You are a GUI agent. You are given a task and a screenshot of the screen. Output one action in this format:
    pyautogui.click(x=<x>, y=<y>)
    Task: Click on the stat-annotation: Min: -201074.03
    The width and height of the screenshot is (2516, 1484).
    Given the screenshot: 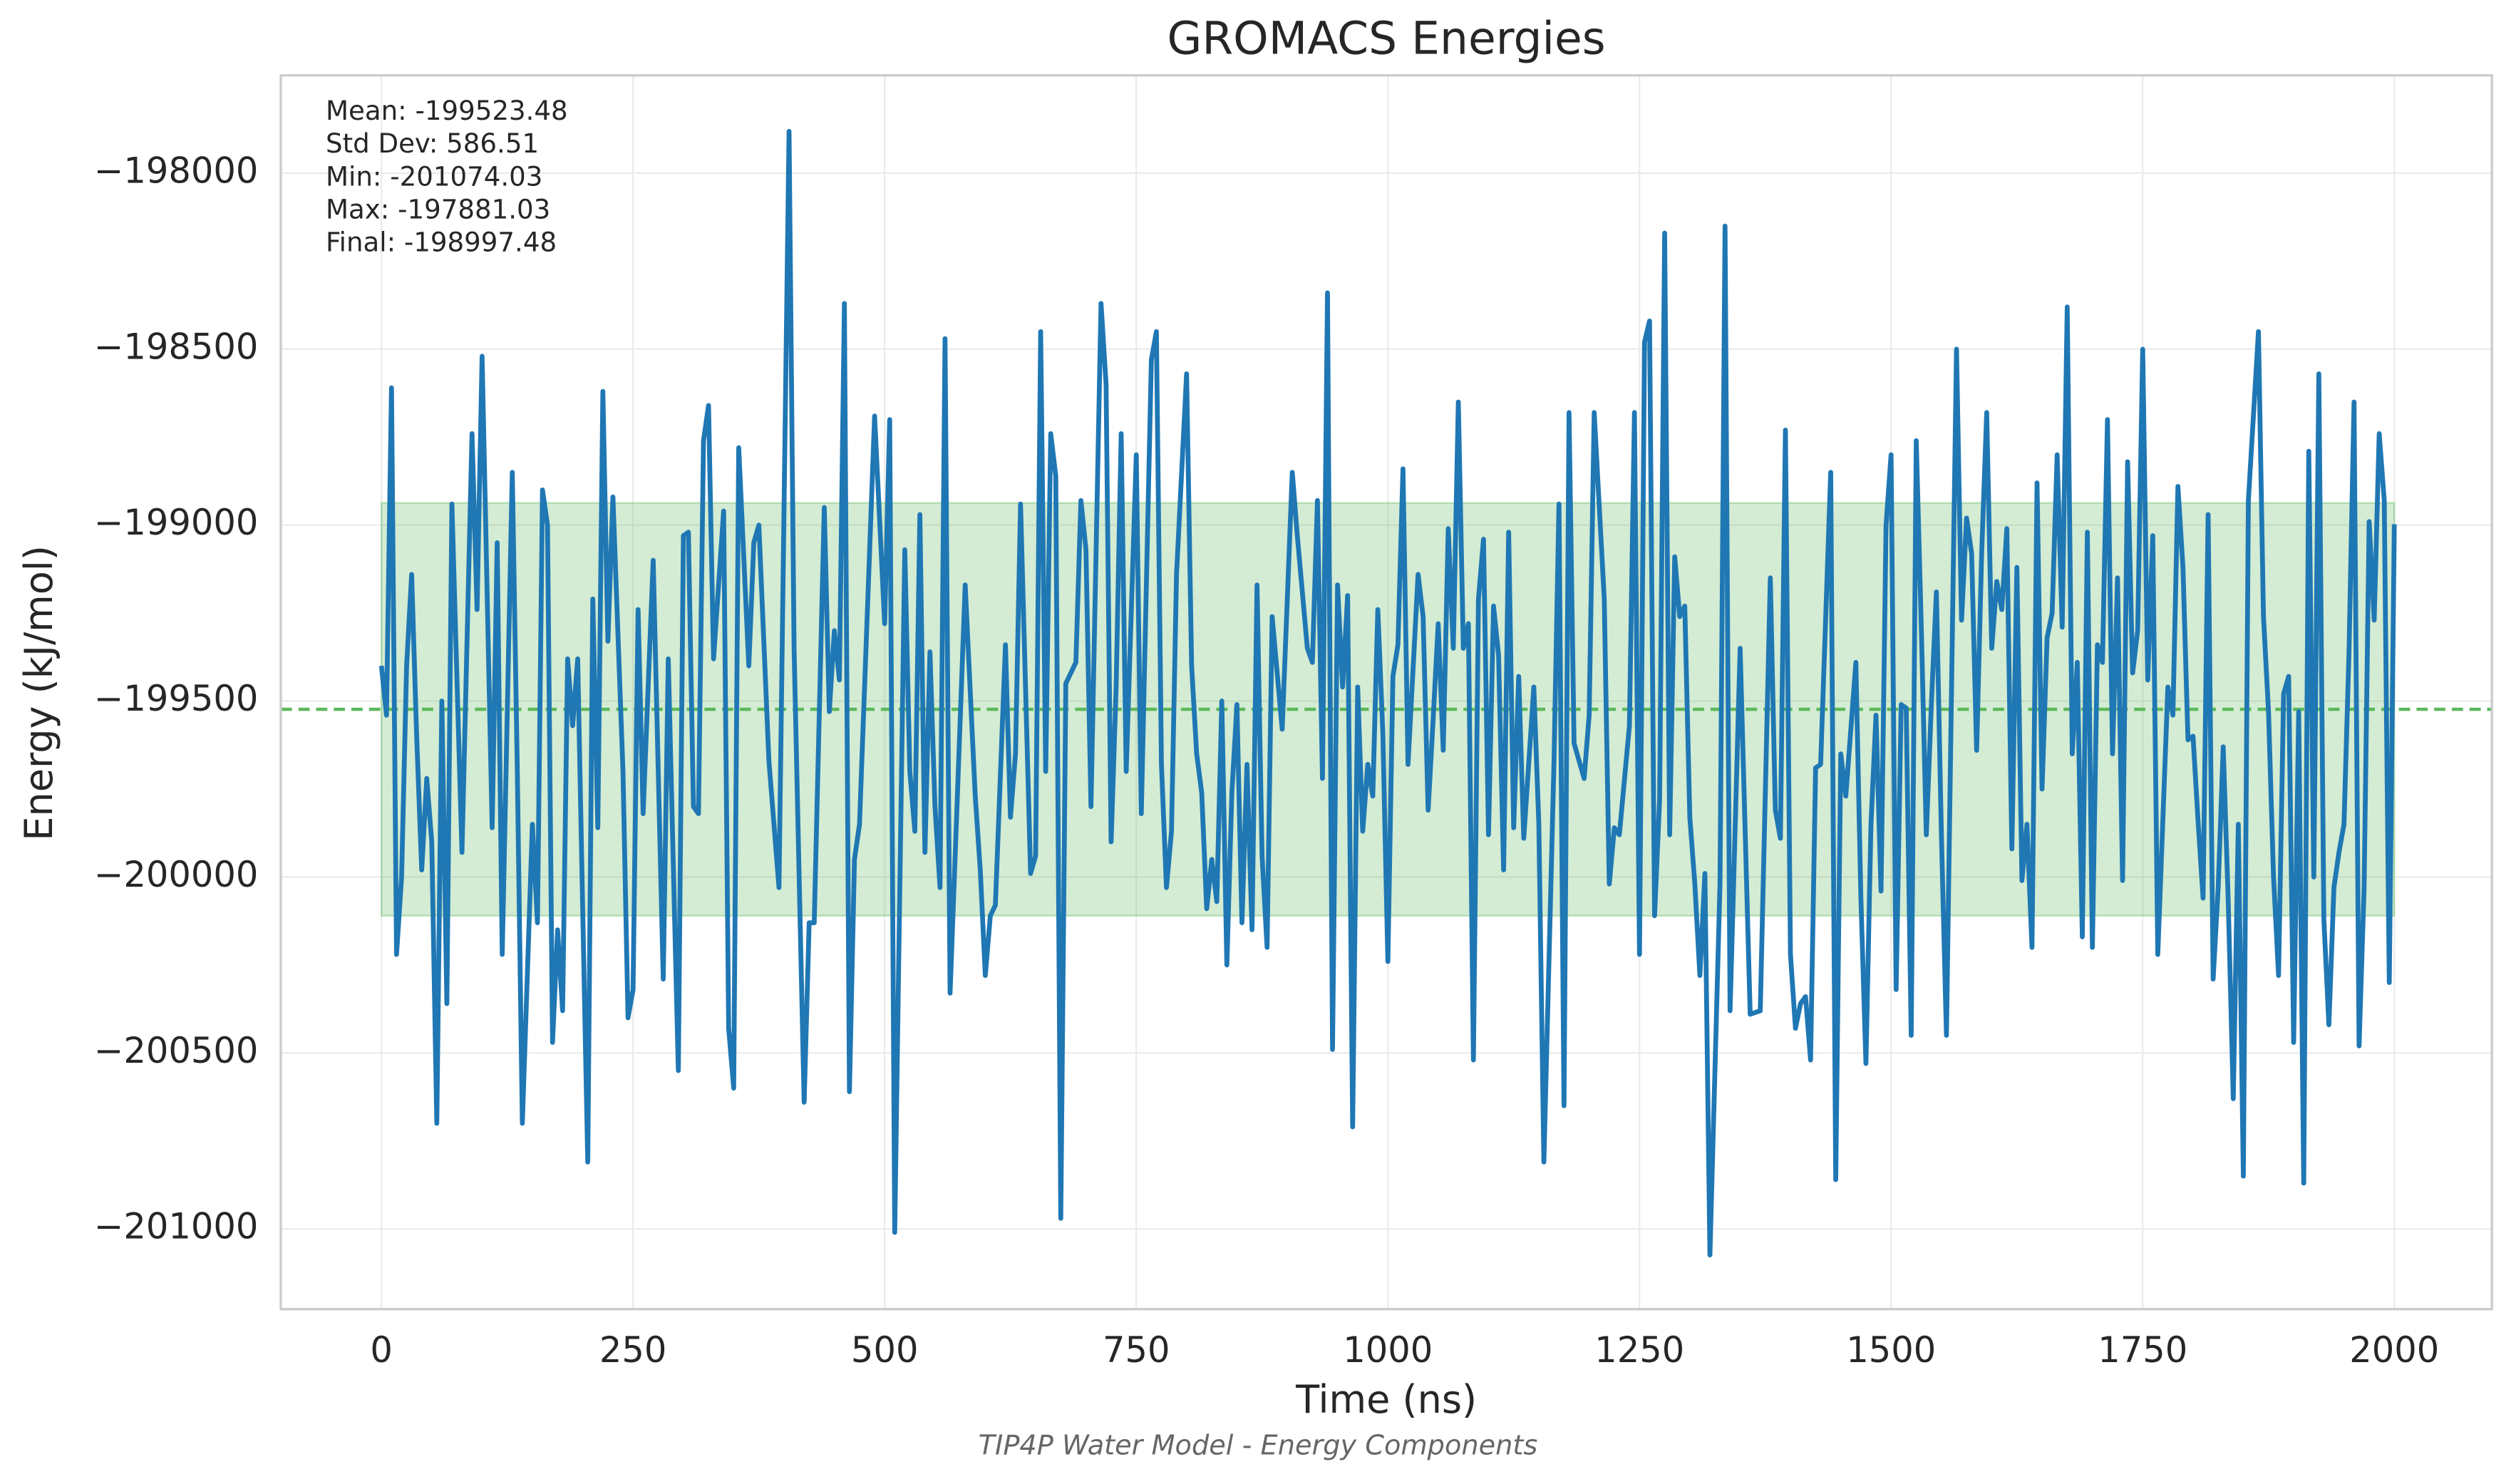 What is the action you would take?
    pyautogui.click(x=434, y=176)
    